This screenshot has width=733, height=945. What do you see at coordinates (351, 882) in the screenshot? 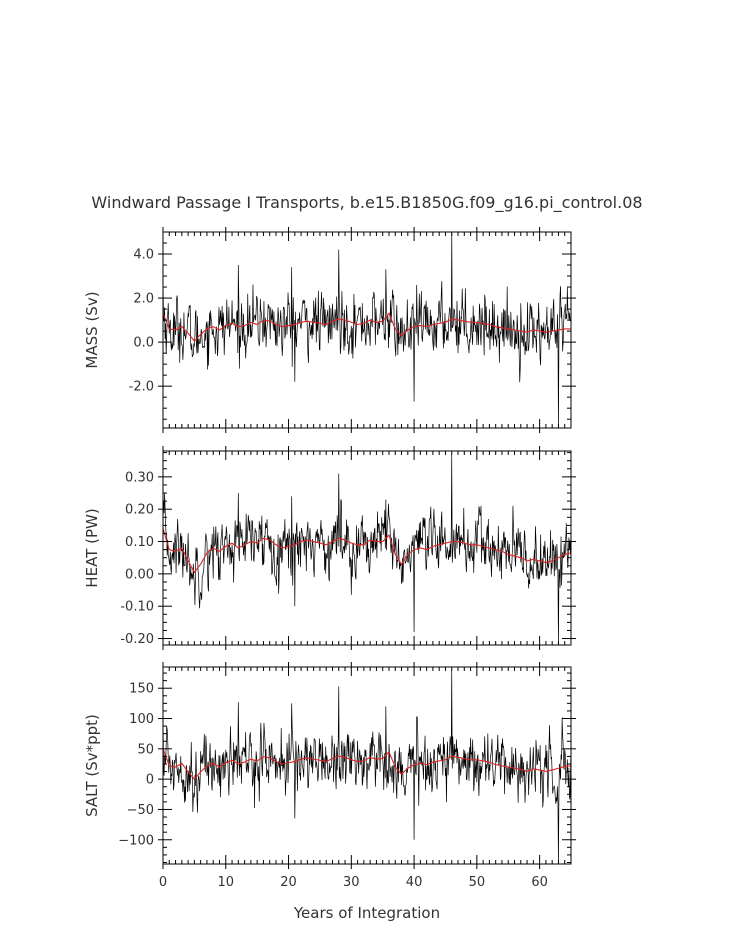
I see `salt-x-tick-label: 30` at bounding box center [351, 882].